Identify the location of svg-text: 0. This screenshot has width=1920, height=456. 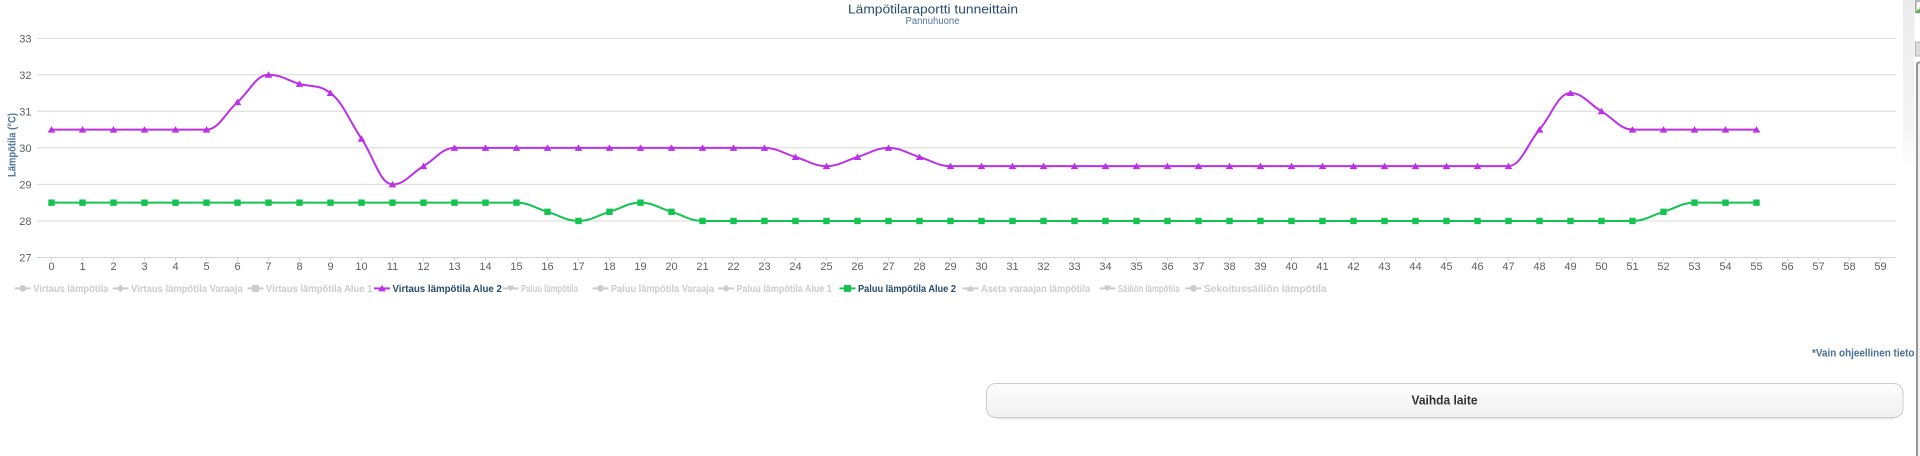
(51, 267).